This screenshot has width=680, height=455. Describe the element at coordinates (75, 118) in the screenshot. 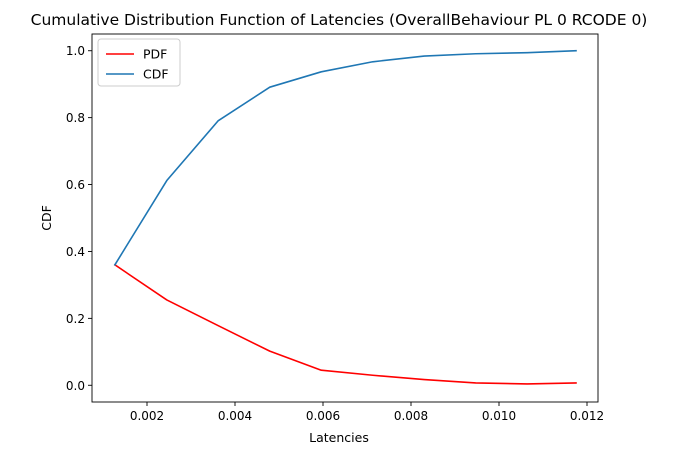

I see `y-tick-label: 0.8` at that location.